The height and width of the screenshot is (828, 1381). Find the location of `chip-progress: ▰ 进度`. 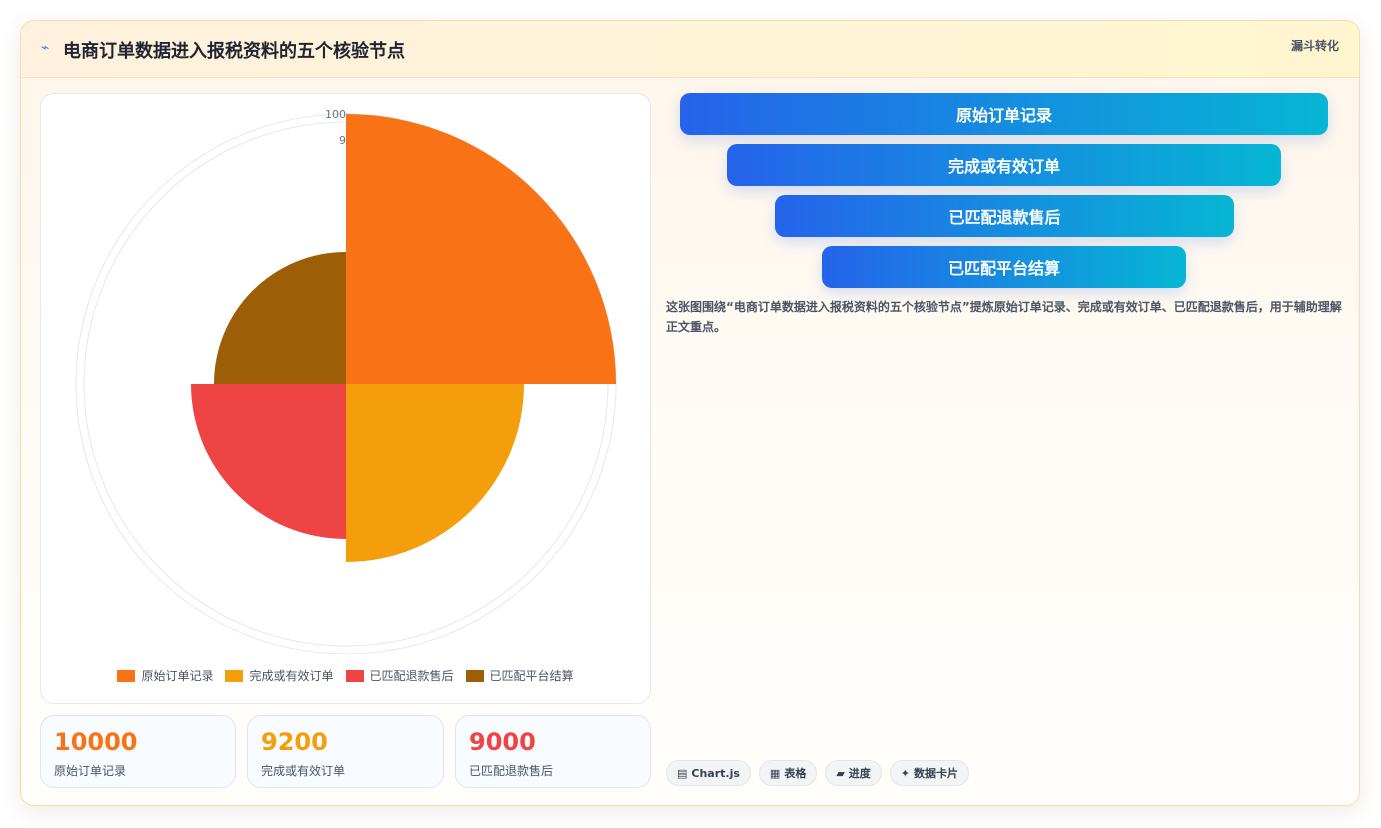

chip-progress: ▰ 进度 is located at coordinates (853, 773).